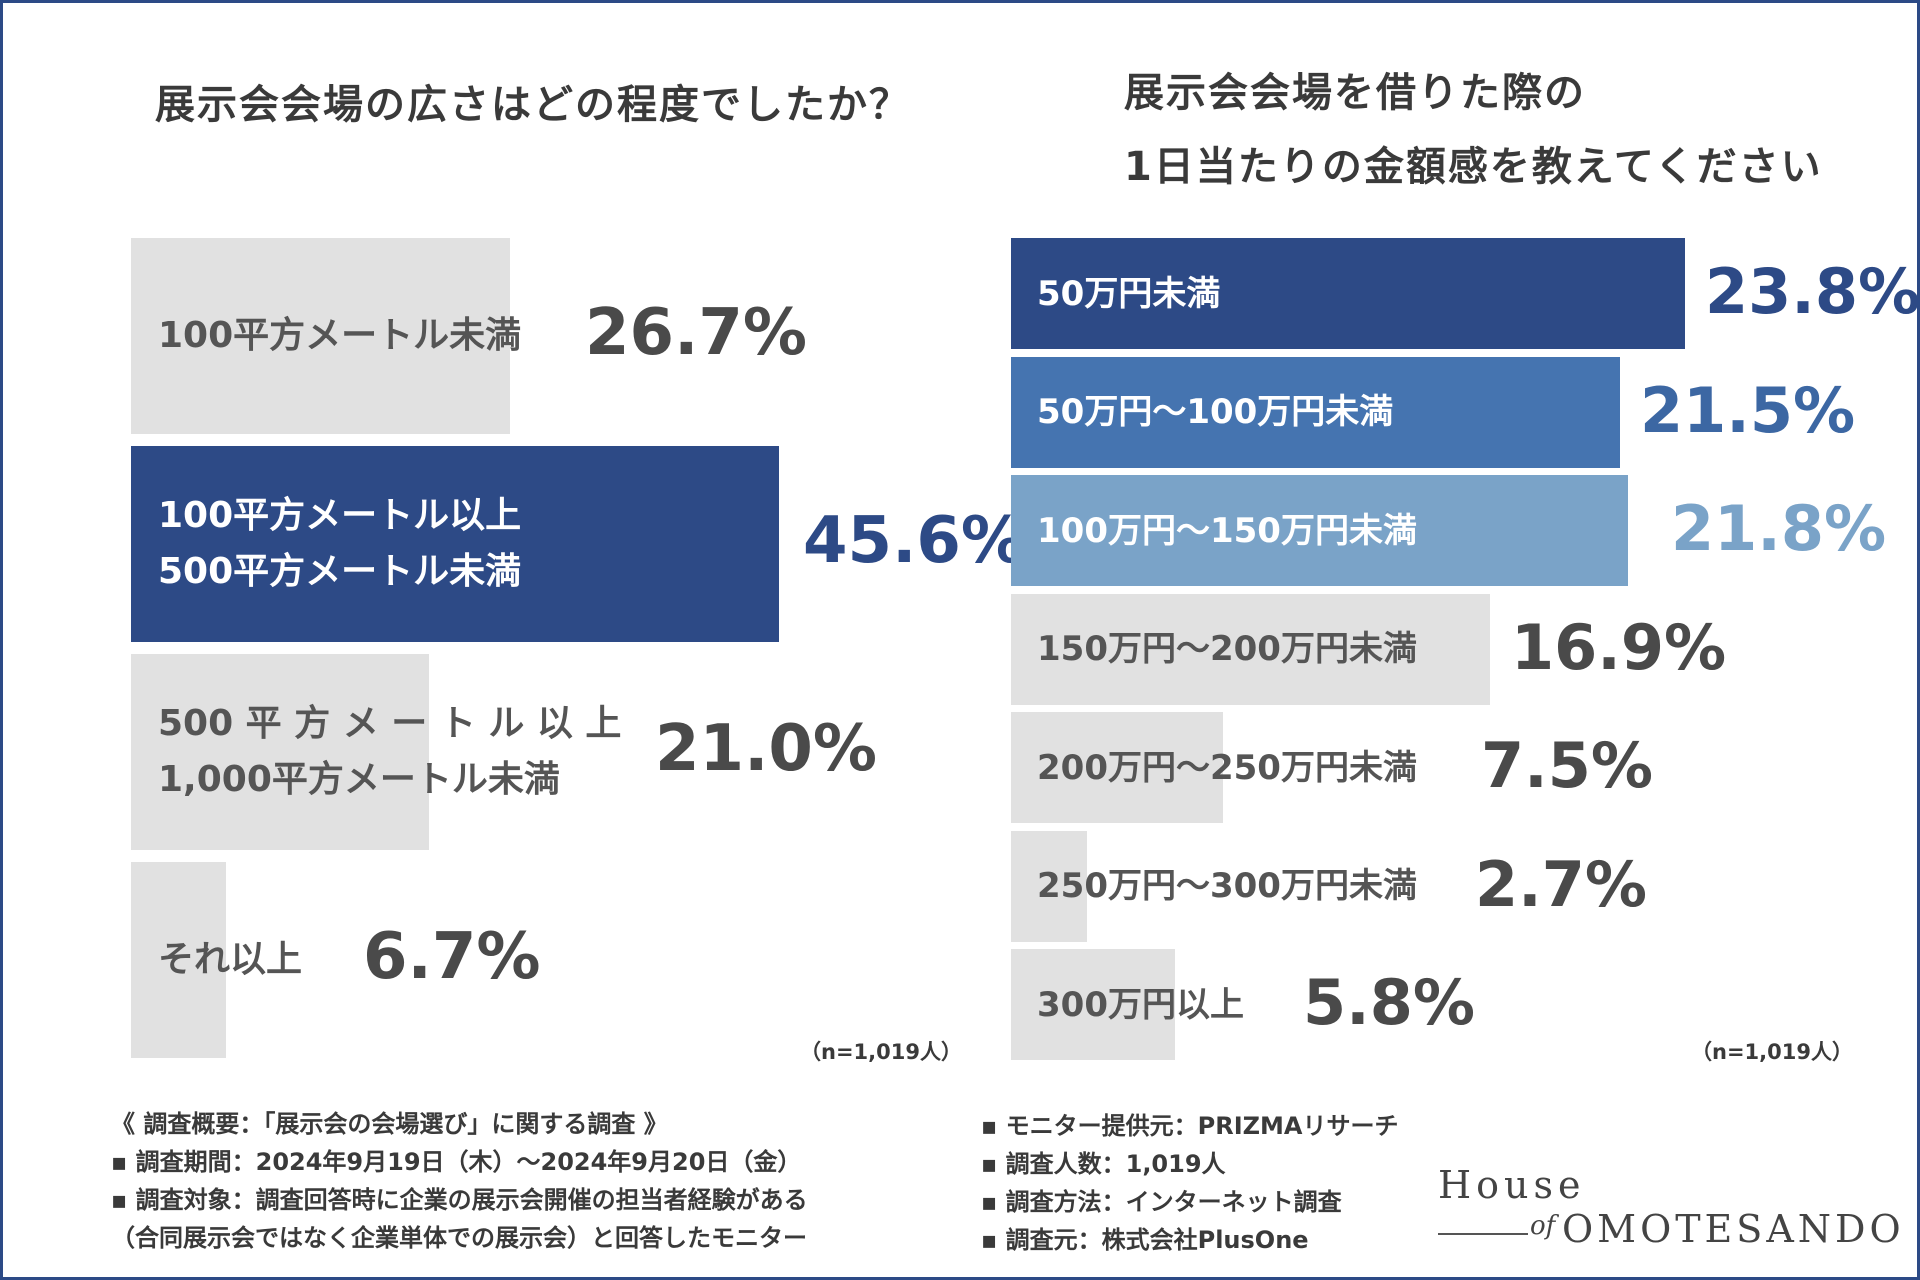  What do you see at coordinates (1227, 649) in the screenshot?
I see `chart1-category-label-3: 150万円〜200万円未満` at bounding box center [1227, 649].